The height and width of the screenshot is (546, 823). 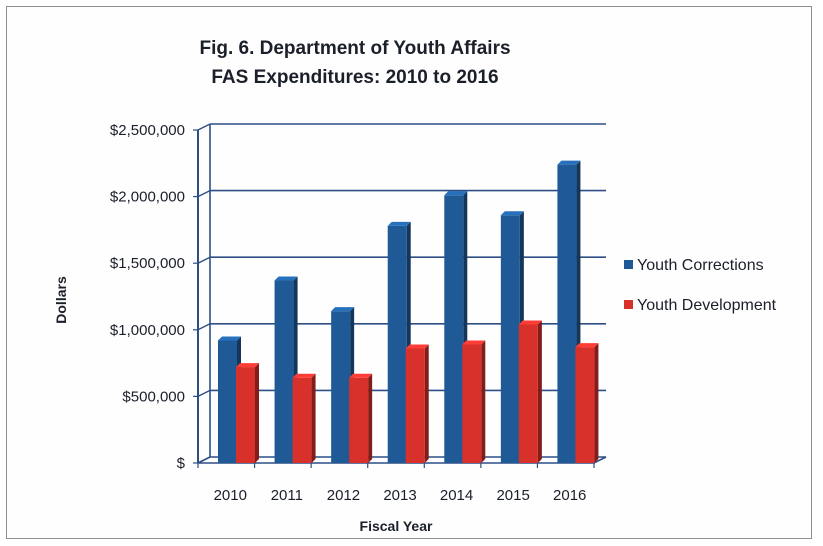 I want to click on x-tick-label: 2012, so click(x=343, y=495).